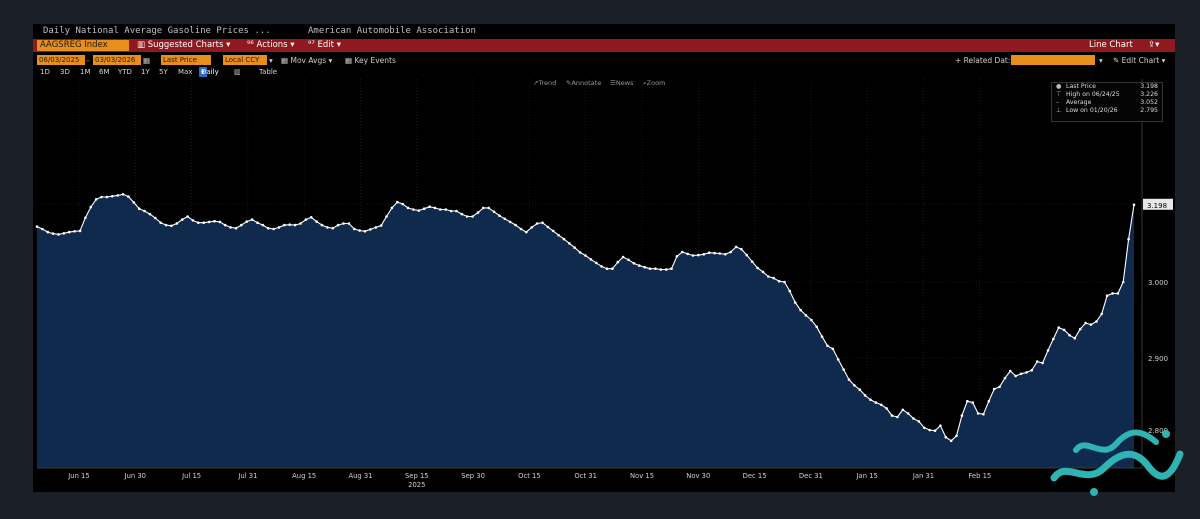  I want to click on actions-label: Actions, so click(272, 45).